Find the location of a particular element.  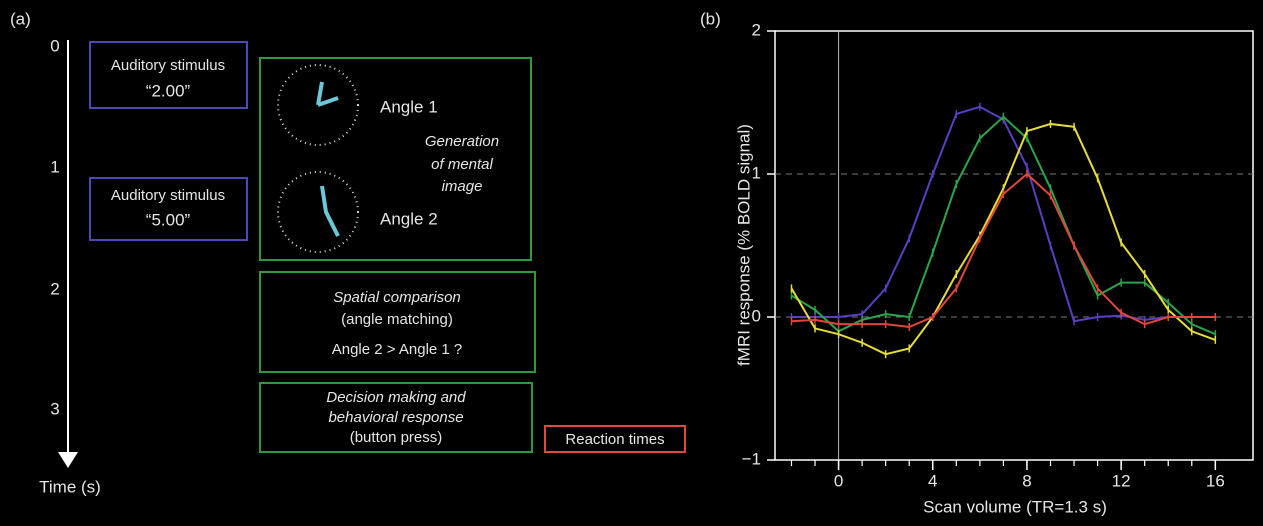

comparison-title: Spatial comparison is located at coordinates (397, 297).